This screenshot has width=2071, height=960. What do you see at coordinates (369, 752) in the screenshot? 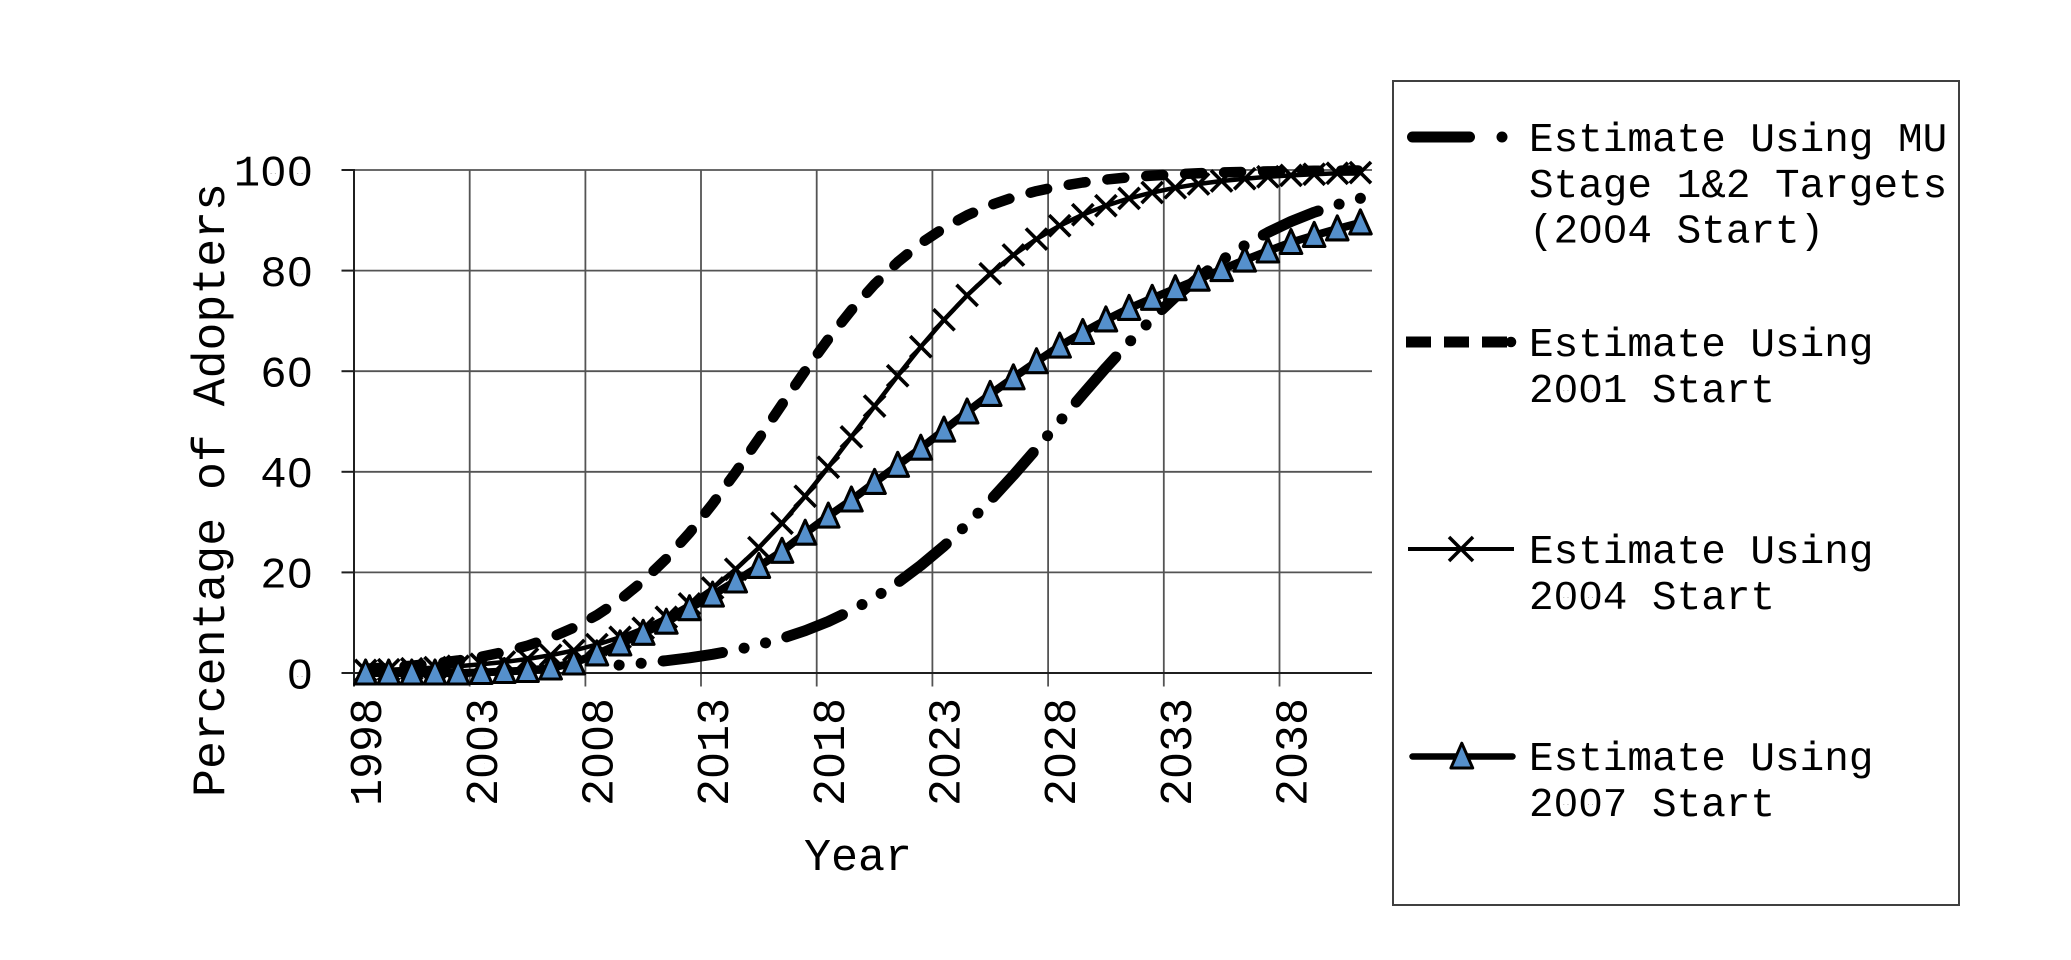
I see `svg-text: 1998` at bounding box center [369, 752].